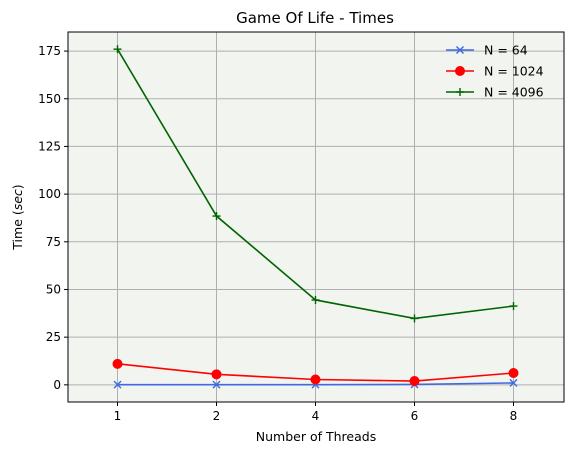  Describe the element at coordinates (57, 385) in the screenshot. I see `y-tick-label: 0` at that location.